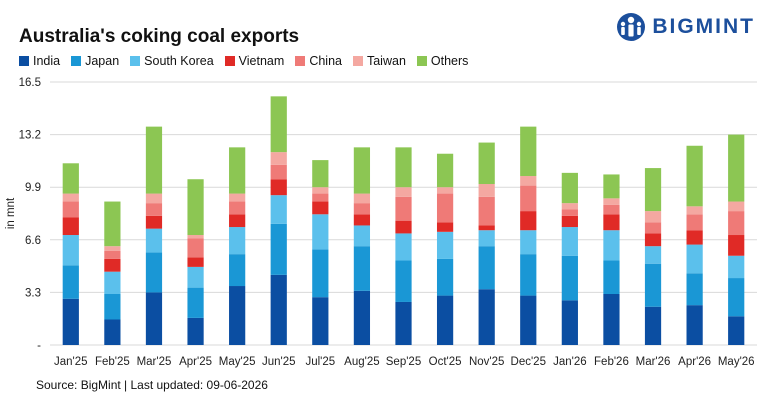  Describe the element at coordinates (528, 362) in the screenshot. I see `x-tick-label: Dec'25` at that location.